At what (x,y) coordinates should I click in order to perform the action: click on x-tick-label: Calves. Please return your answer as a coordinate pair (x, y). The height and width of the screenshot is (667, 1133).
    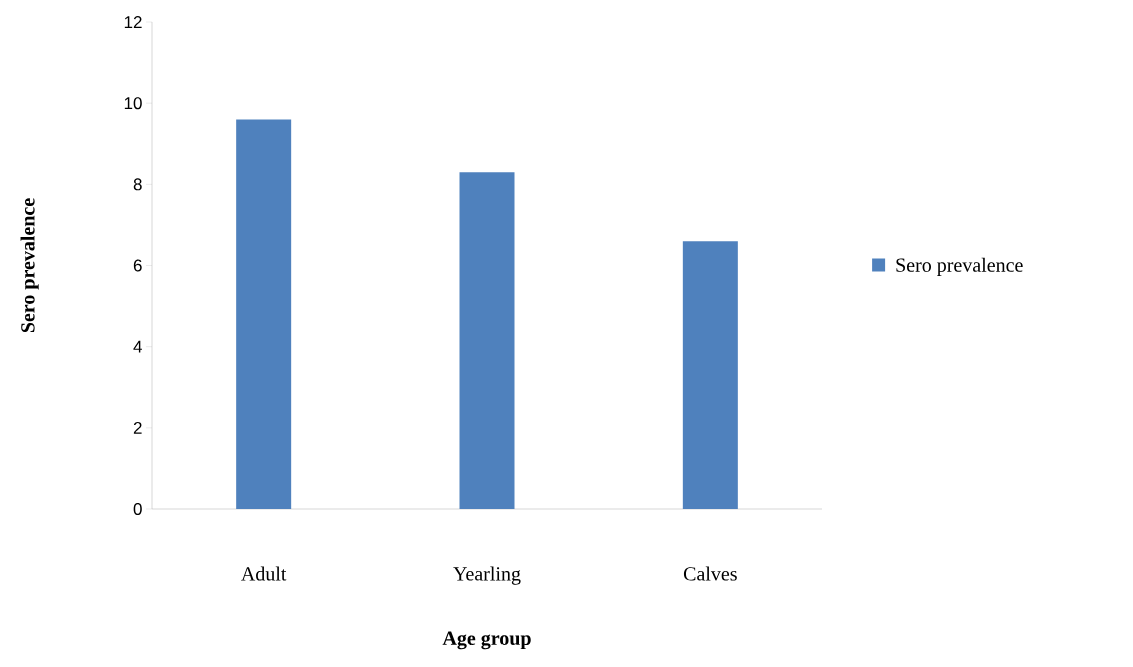
    Looking at the image, I should click on (710, 573).